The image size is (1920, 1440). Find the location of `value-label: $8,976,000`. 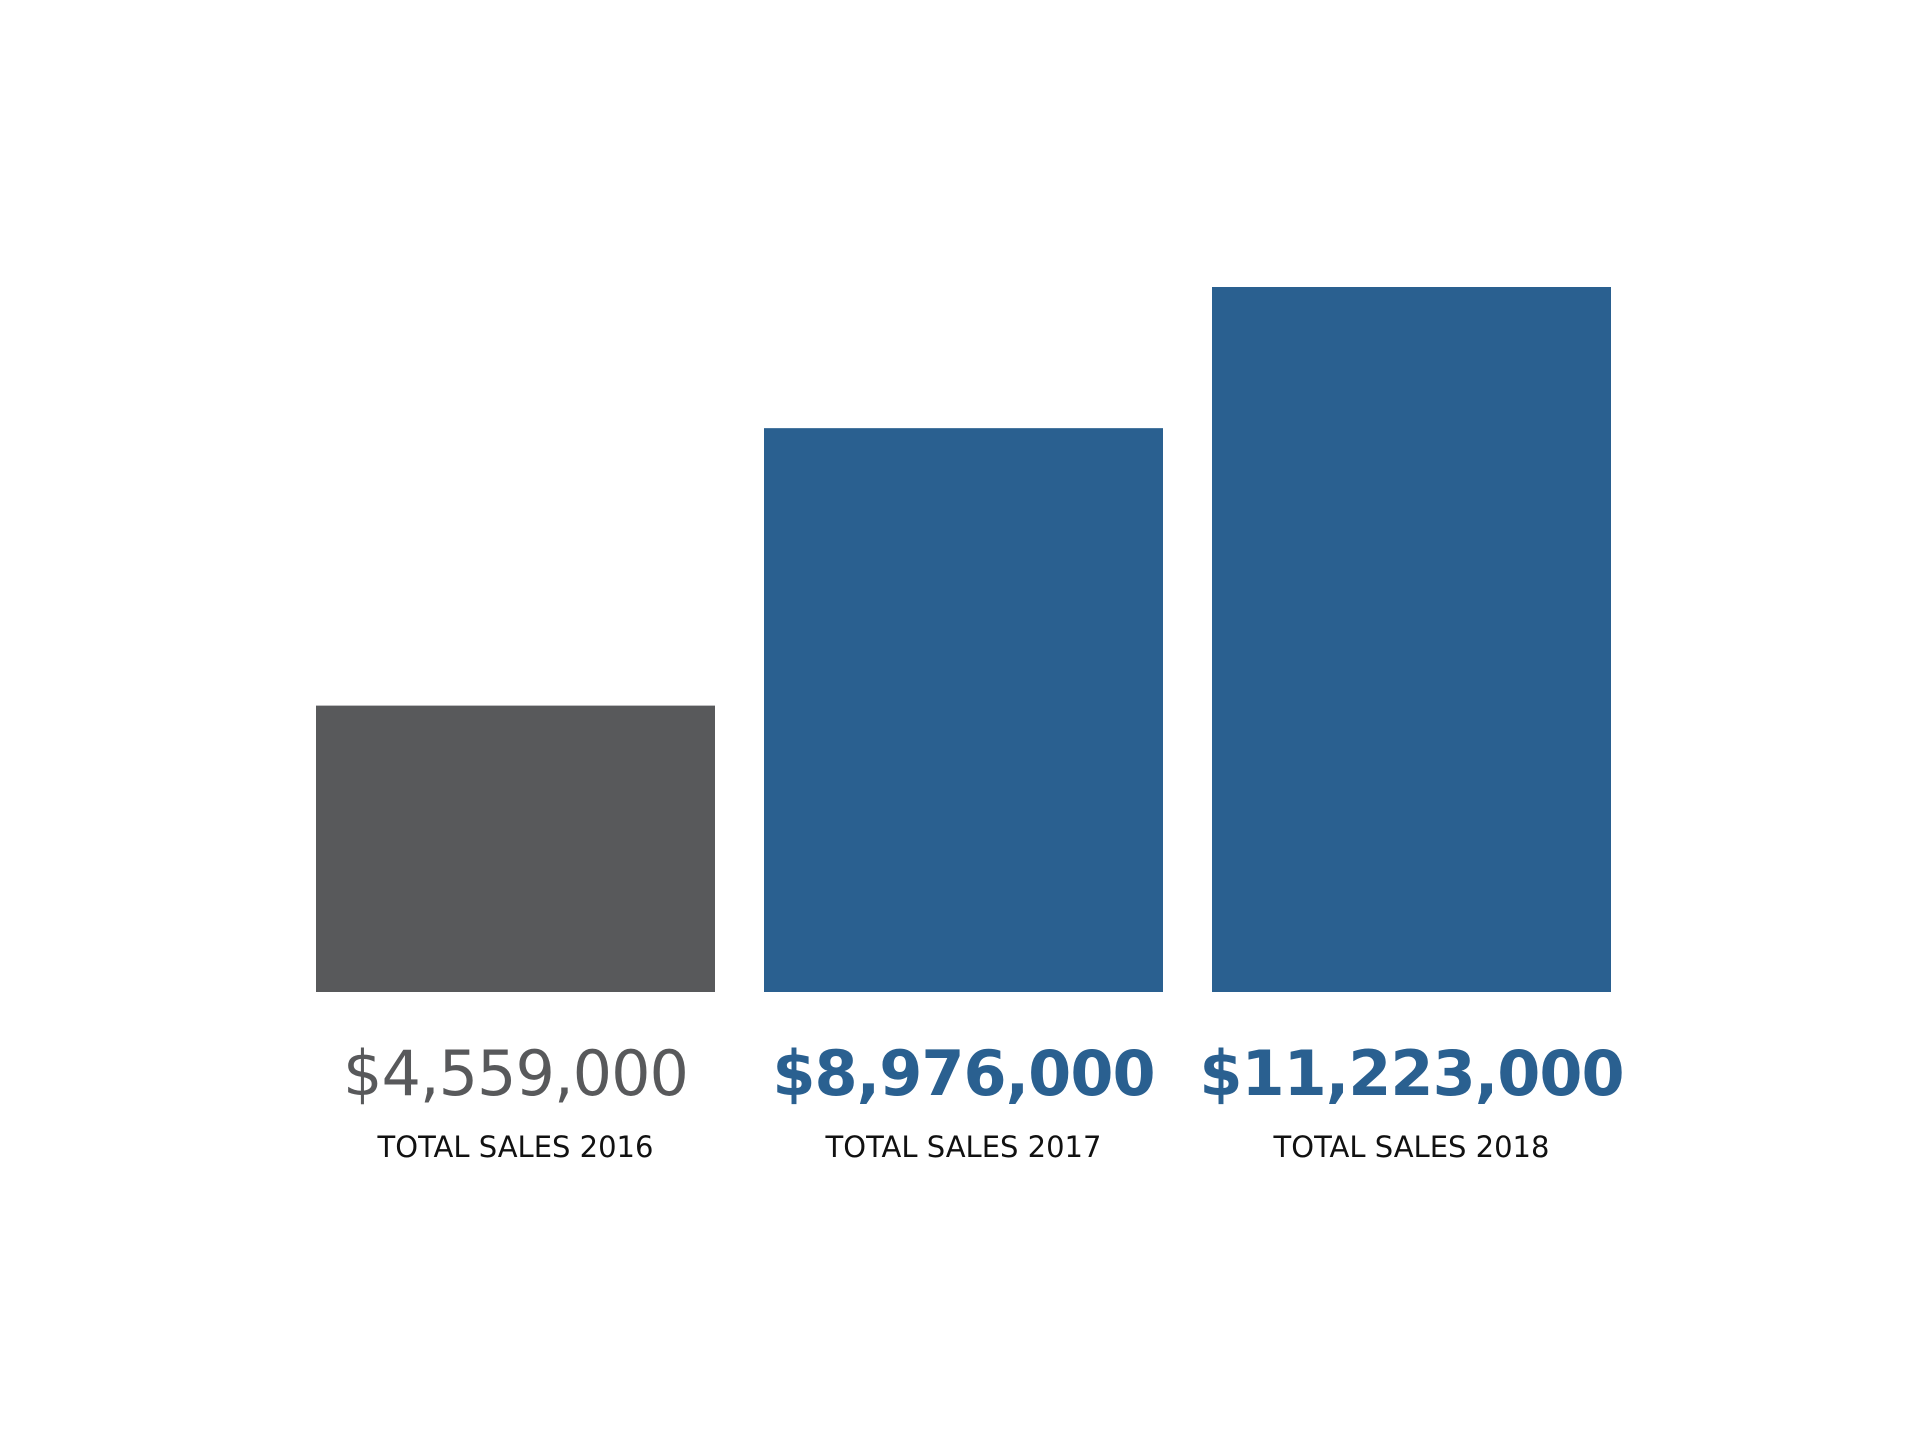

value-label: $8,976,000 is located at coordinates (963, 1073).